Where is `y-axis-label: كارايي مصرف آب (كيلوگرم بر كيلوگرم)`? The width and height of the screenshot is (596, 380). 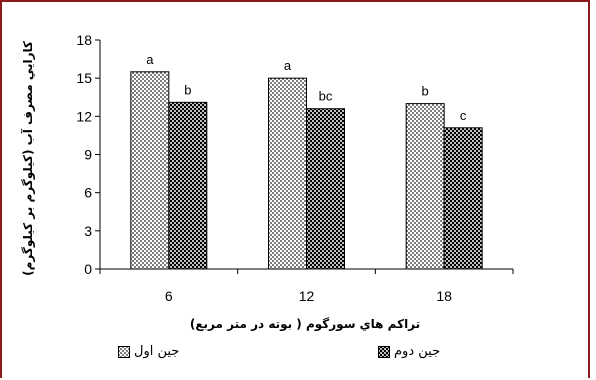 y-axis-label: كارايي مصرف آب (كيلوگرم بر كيلوگرم) is located at coordinates (28, 158).